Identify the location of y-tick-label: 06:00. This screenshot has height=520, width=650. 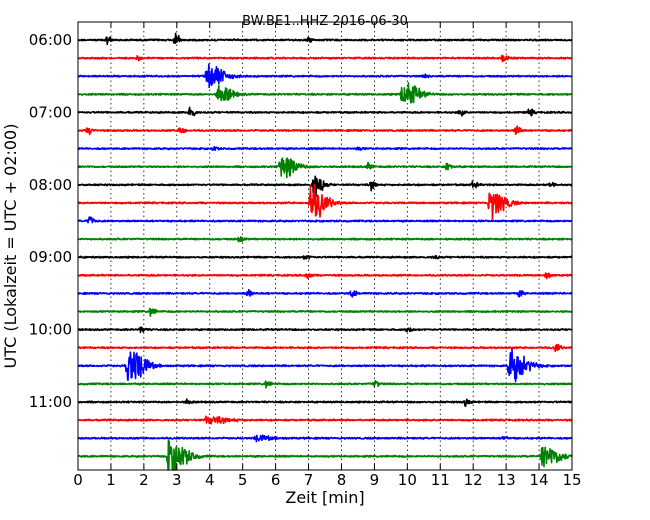
(50, 40).